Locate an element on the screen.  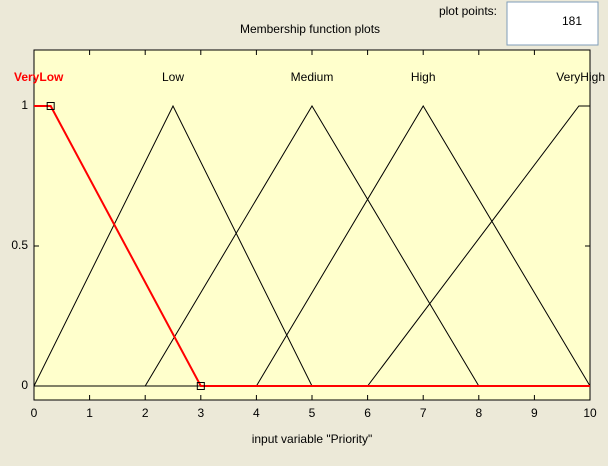
legend-label: Low is located at coordinates (173, 77).